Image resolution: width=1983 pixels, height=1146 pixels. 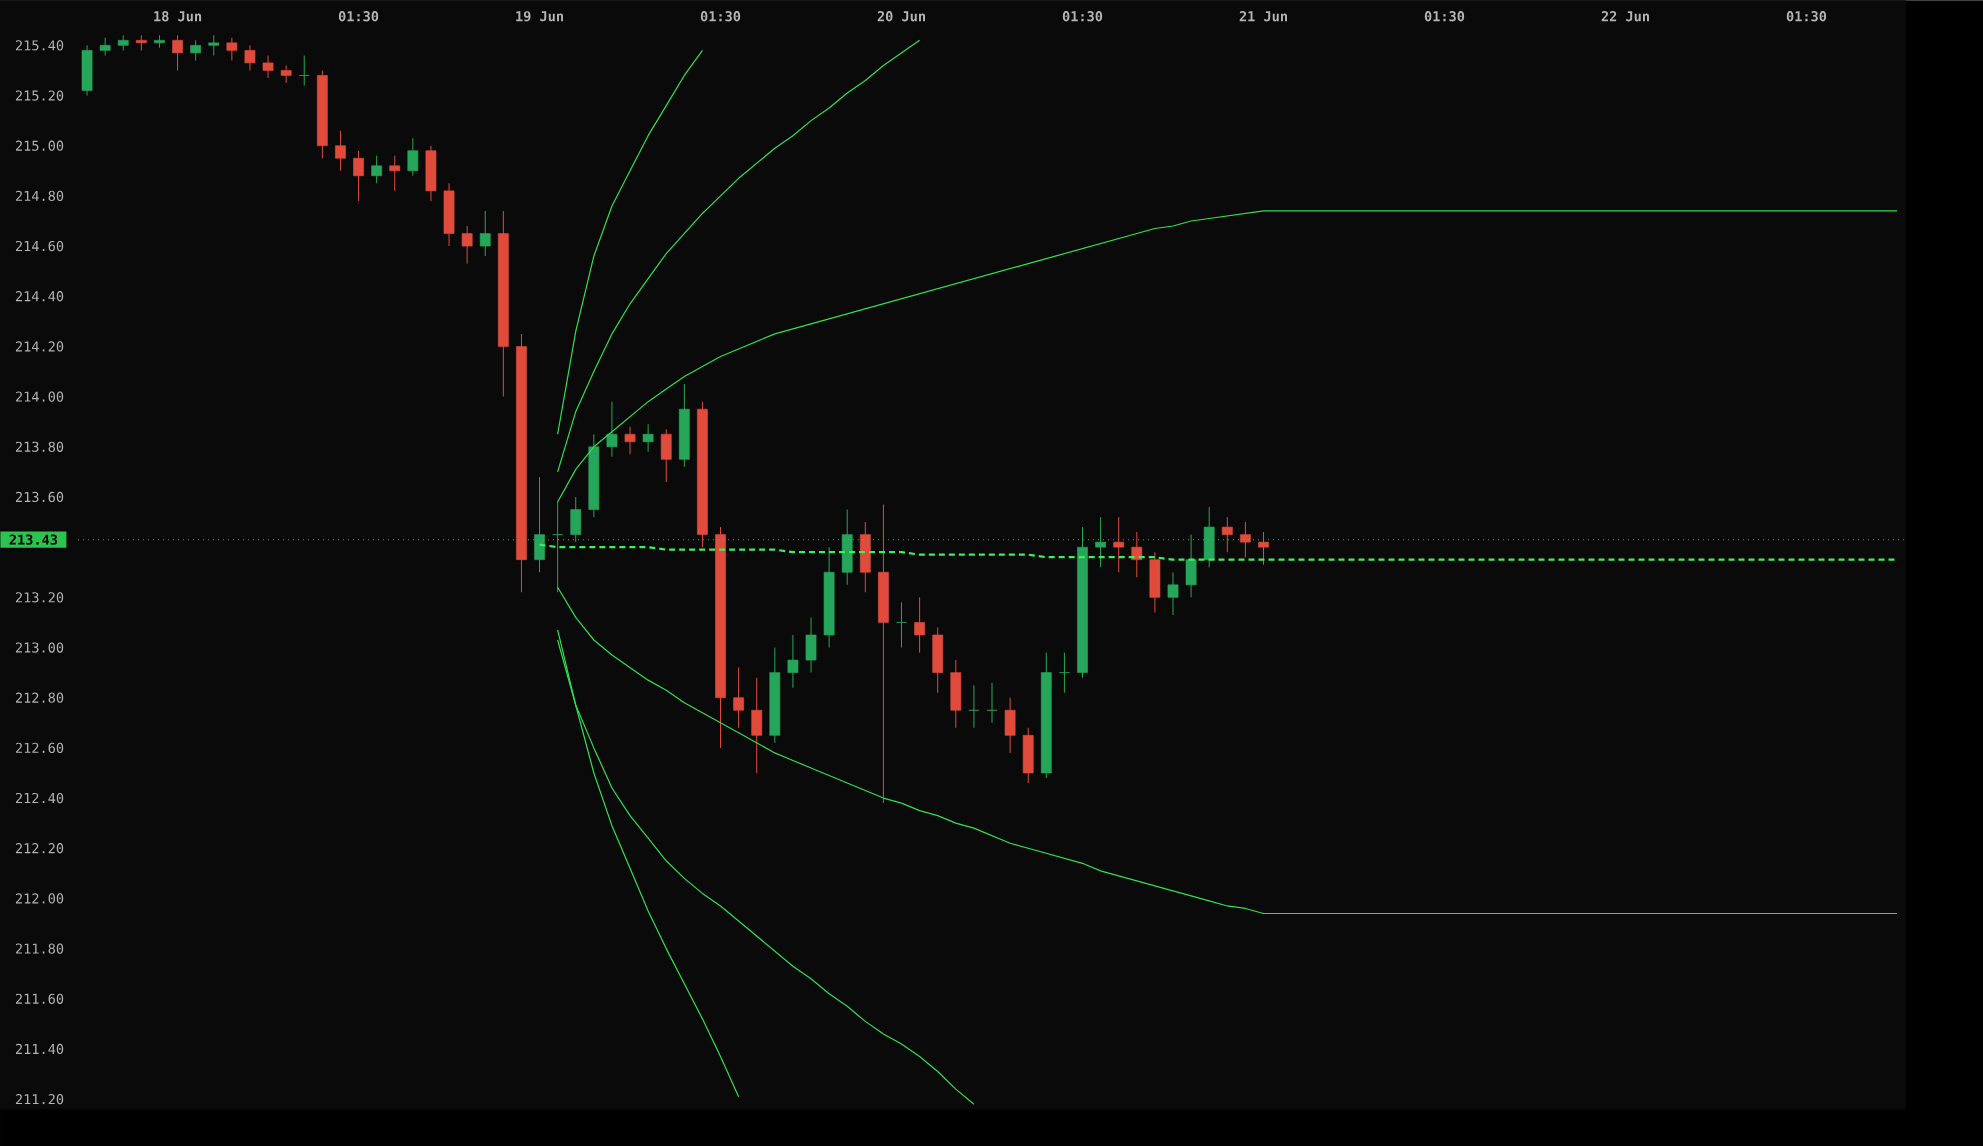 I want to click on y-tick-label: 213.80, so click(x=39, y=446).